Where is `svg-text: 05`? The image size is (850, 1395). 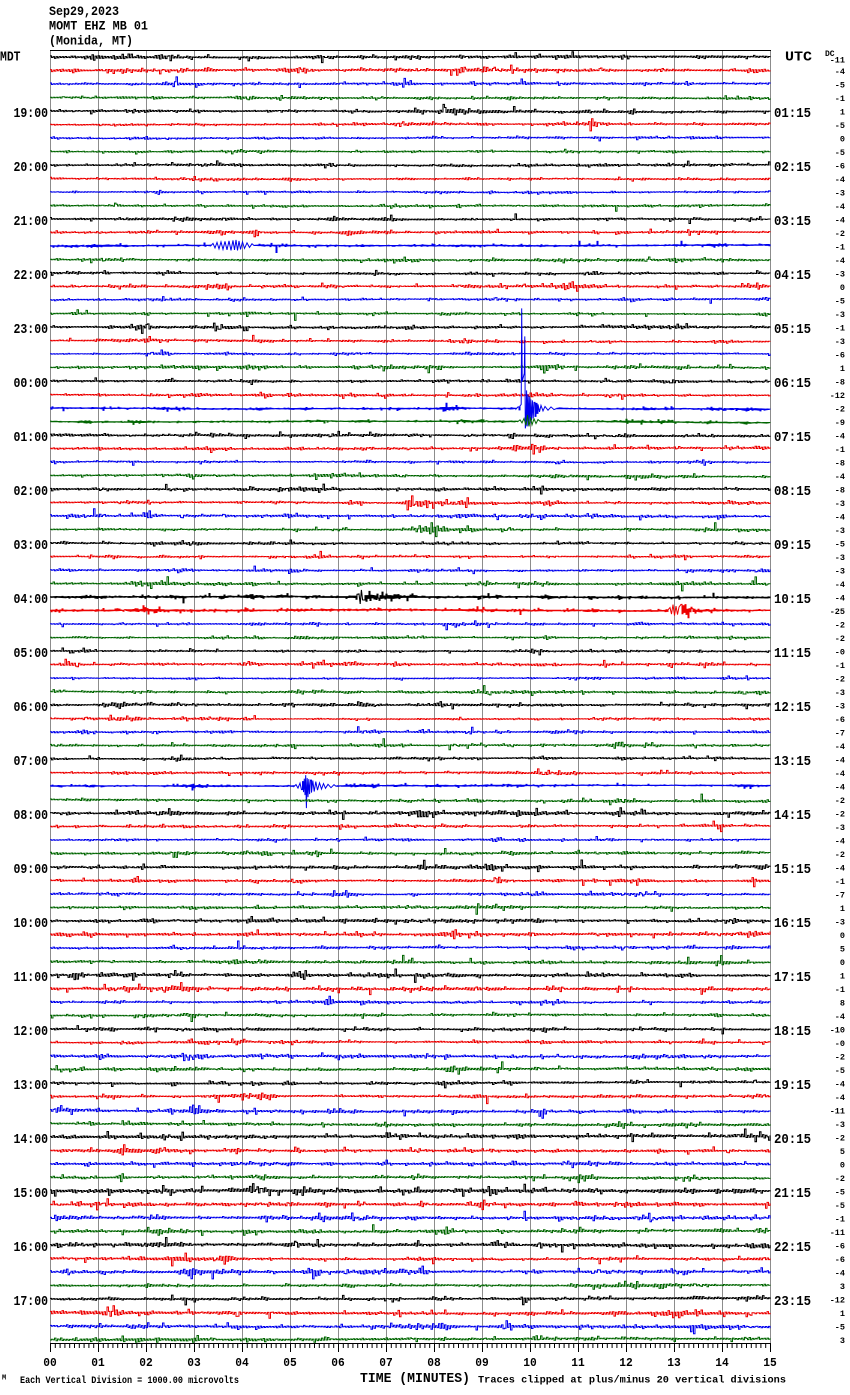
svg-text: 05 is located at coordinates (290, 1363).